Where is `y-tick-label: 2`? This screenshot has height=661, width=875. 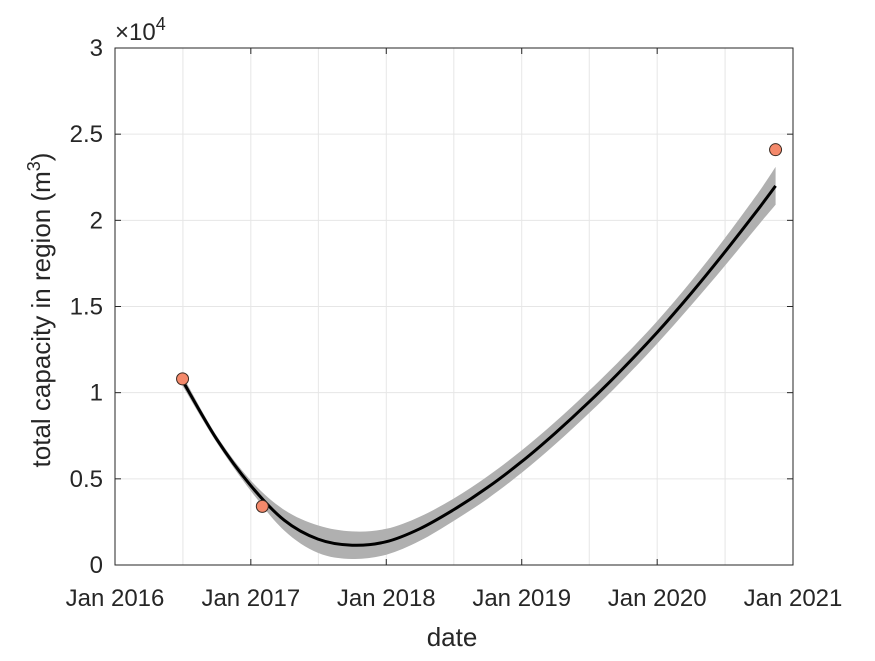 y-tick-label: 2 is located at coordinates (96, 220).